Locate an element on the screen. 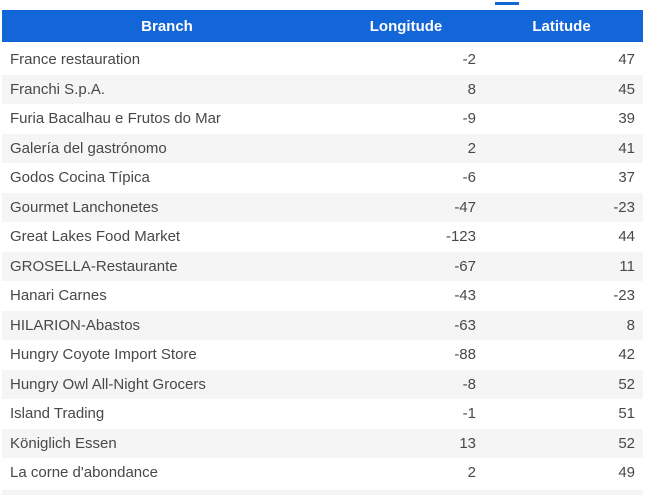 This screenshot has height=497, width=647. cell-latitude: 37 is located at coordinates (626, 178).